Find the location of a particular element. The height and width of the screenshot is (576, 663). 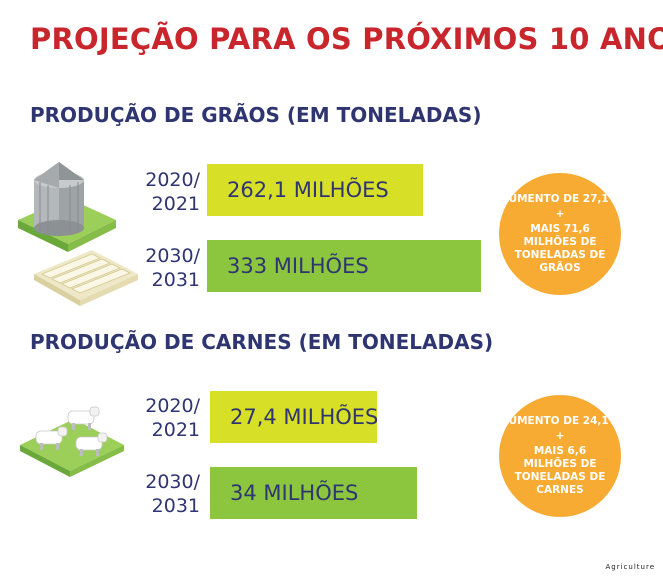

grains-increase-percent: AUMENTO DE 27,1% is located at coordinates (560, 199).